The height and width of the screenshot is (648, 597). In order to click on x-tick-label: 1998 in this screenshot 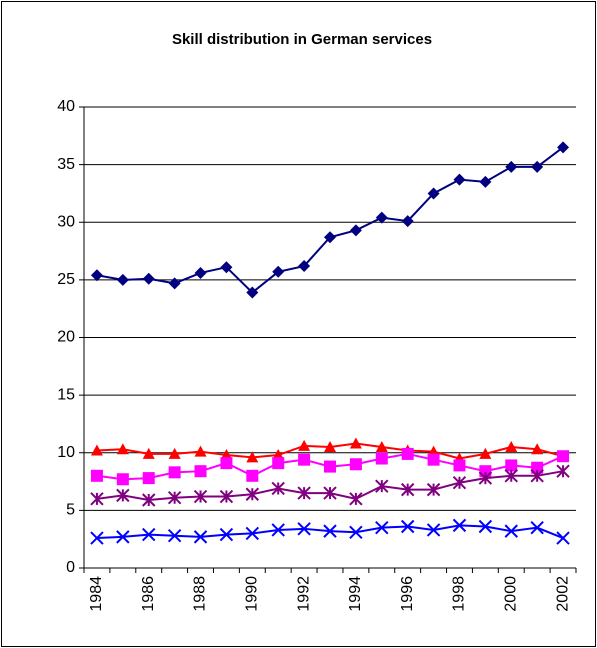, I will do `click(459, 594)`.